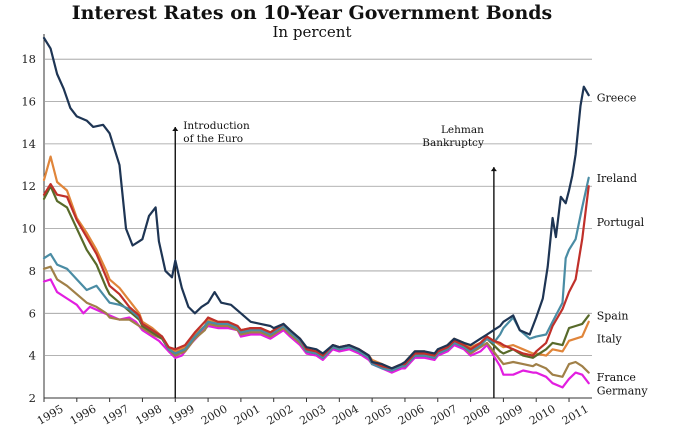 The width and height of the screenshot is (680, 441). I want to click on x-tick-label: 1995, so click(50, 414).